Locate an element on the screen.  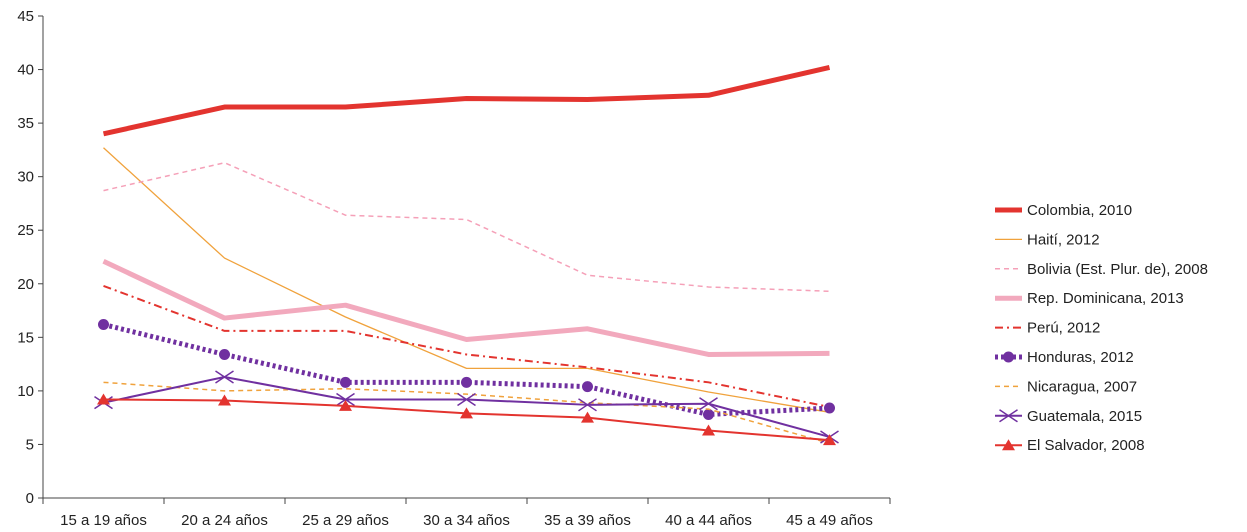
y-tick-label: 10 is located at coordinates (25, 391).